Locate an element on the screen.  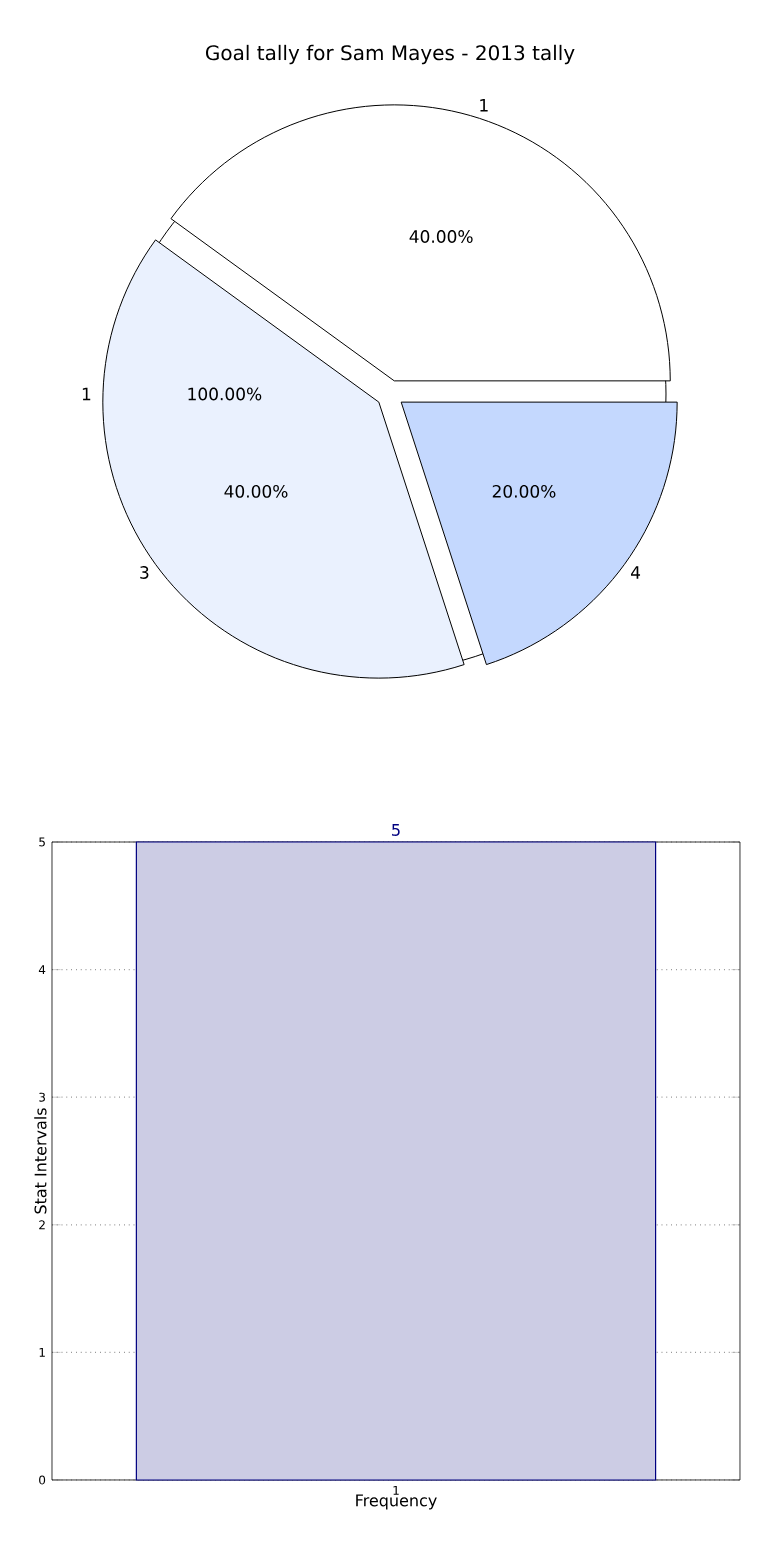
y-axis-title: Stat Intervals is located at coordinates (40, 1161).